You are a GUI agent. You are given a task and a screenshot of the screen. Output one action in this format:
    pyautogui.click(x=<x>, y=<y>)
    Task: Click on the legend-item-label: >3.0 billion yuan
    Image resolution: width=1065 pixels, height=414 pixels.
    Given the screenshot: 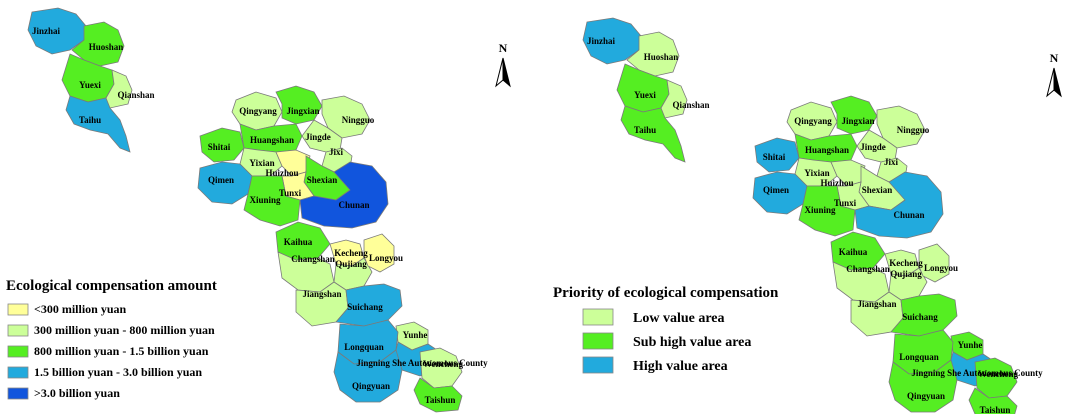 What is the action you would take?
    pyautogui.click(x=77, y=393)
    